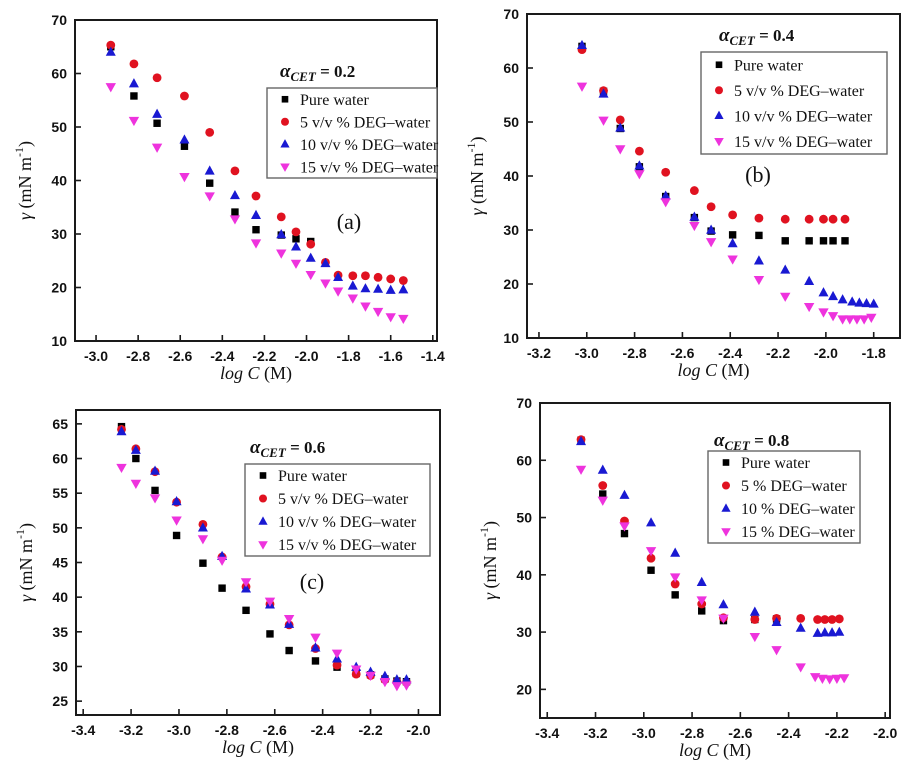 The image size is (924, 777). Describe the element at coordinates (794, 103) in the screenshot. I see `legend-box` at that location.